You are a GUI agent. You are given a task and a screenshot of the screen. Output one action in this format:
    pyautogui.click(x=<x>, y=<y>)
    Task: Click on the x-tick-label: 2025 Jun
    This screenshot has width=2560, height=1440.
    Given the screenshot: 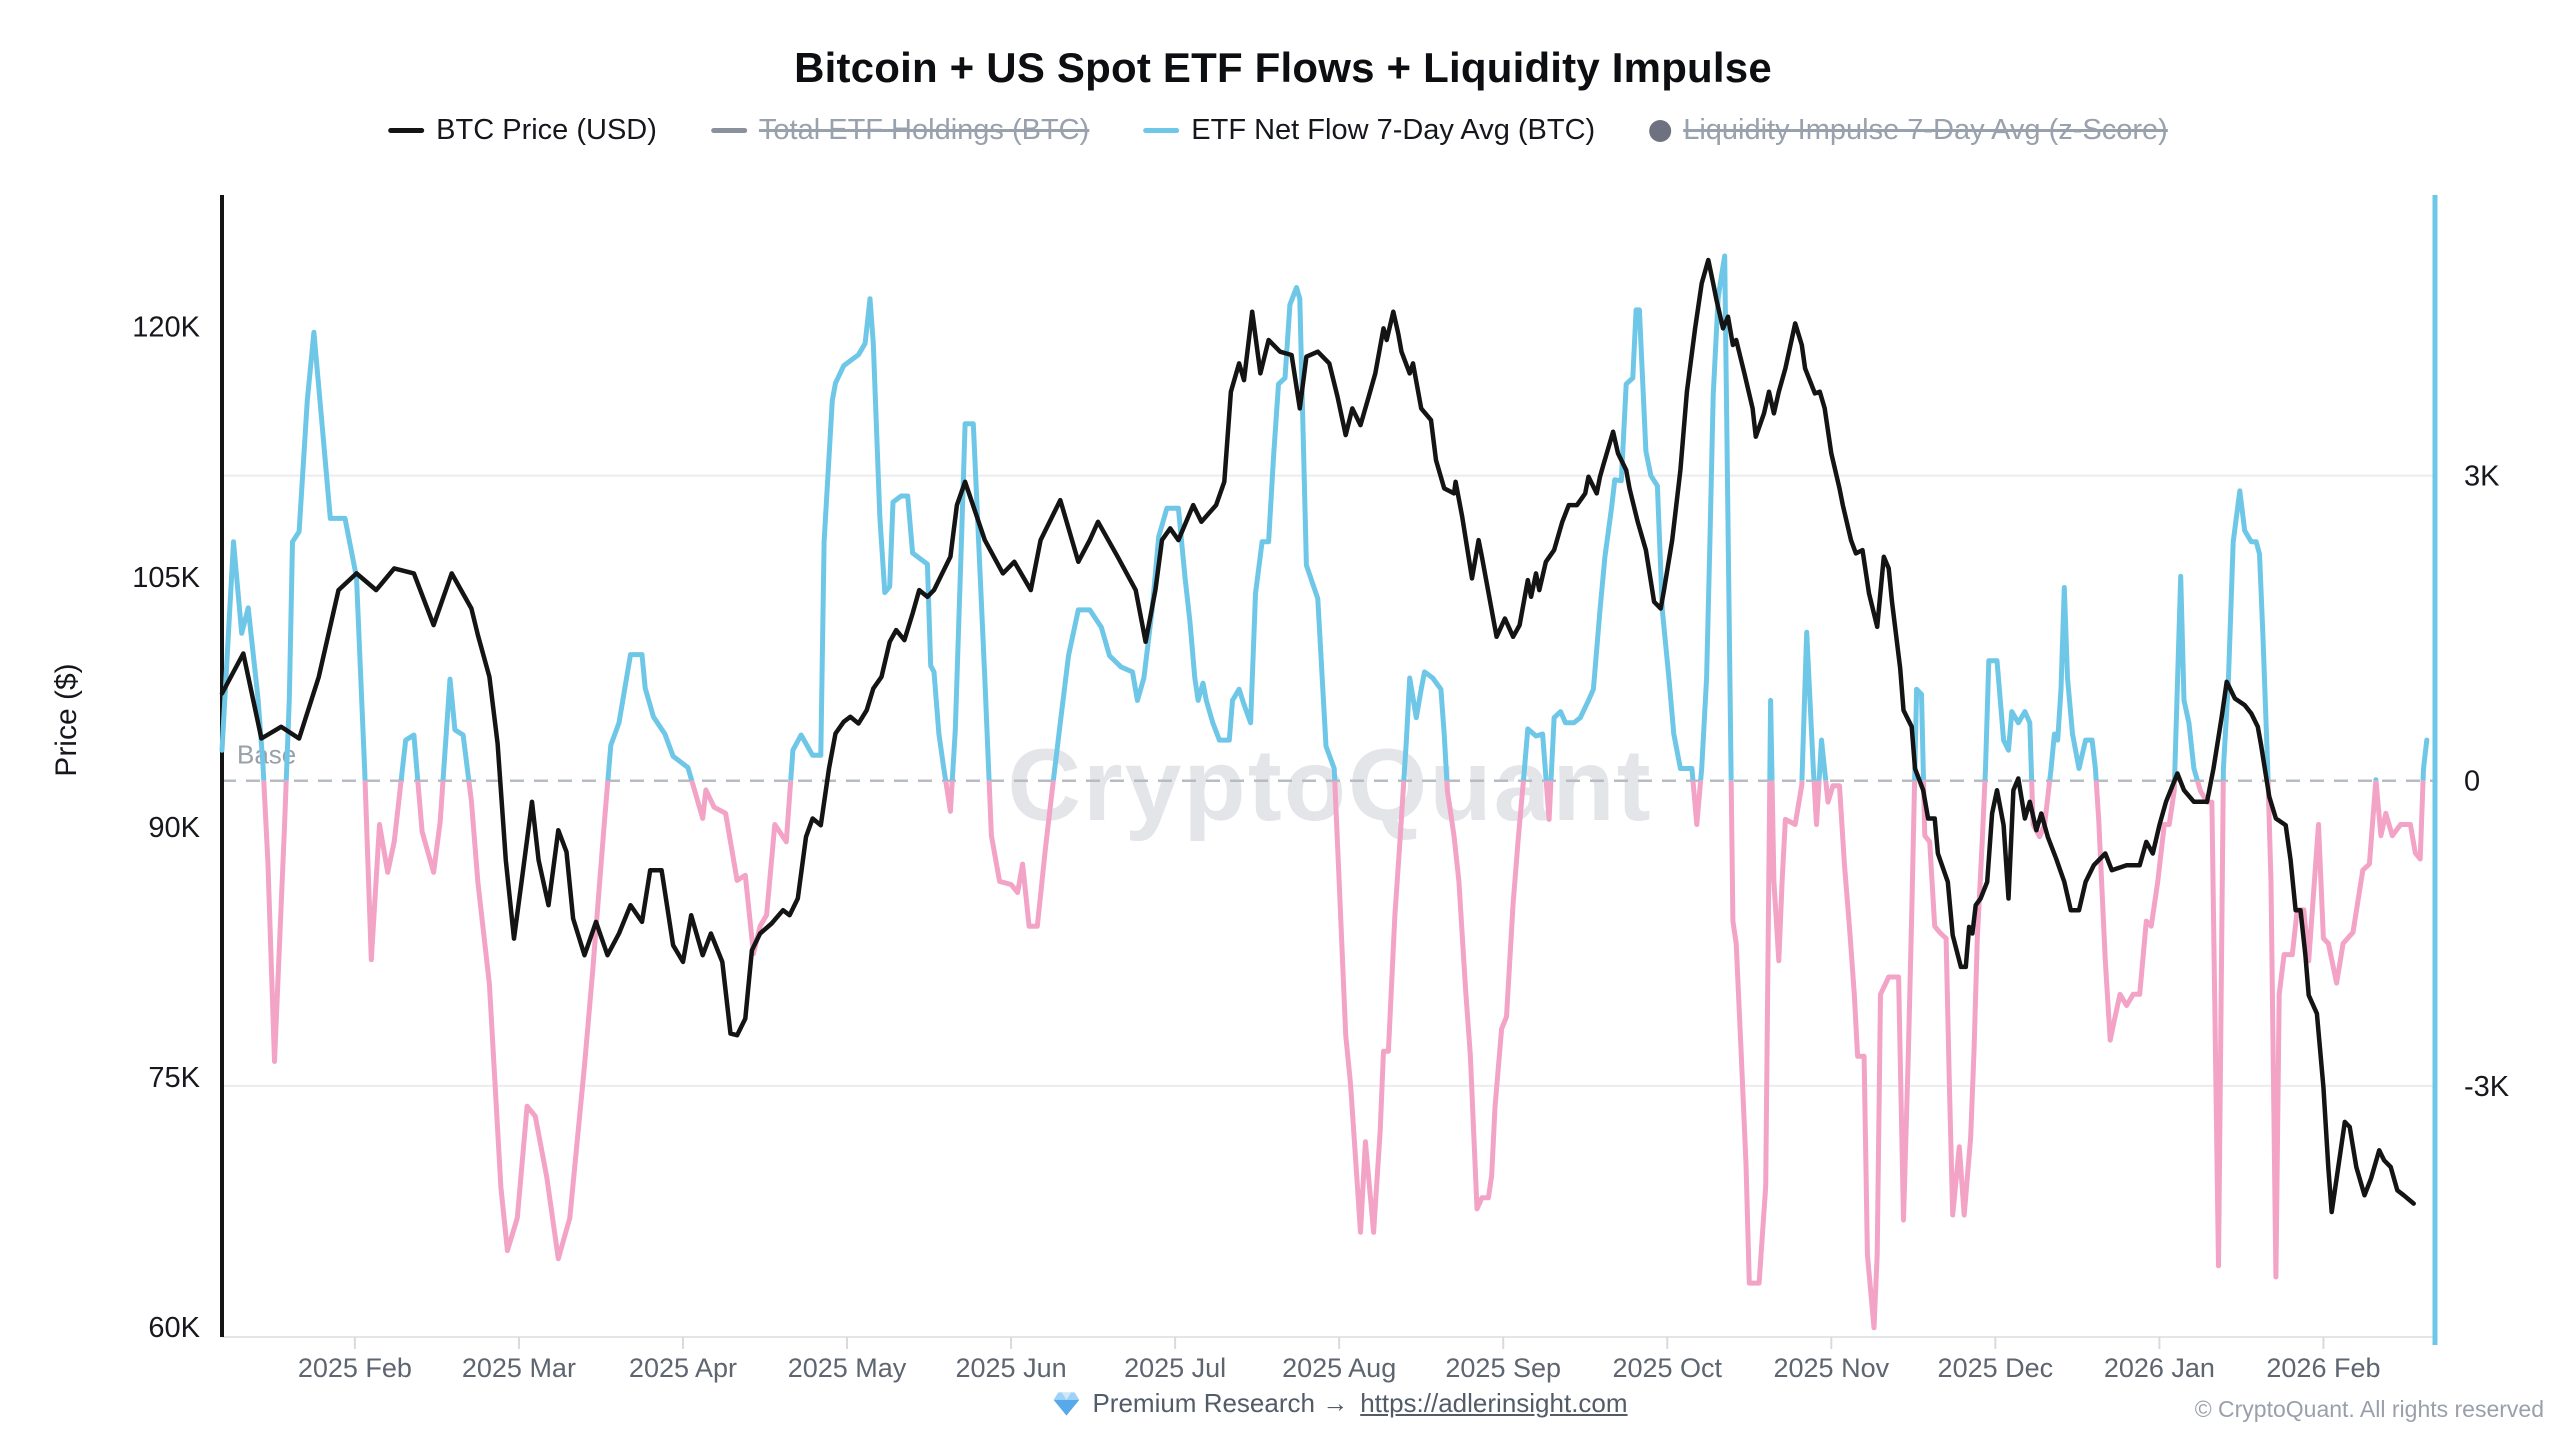 What is the action you would take?
    pyautogui.click(x=1011, y=1368)
    